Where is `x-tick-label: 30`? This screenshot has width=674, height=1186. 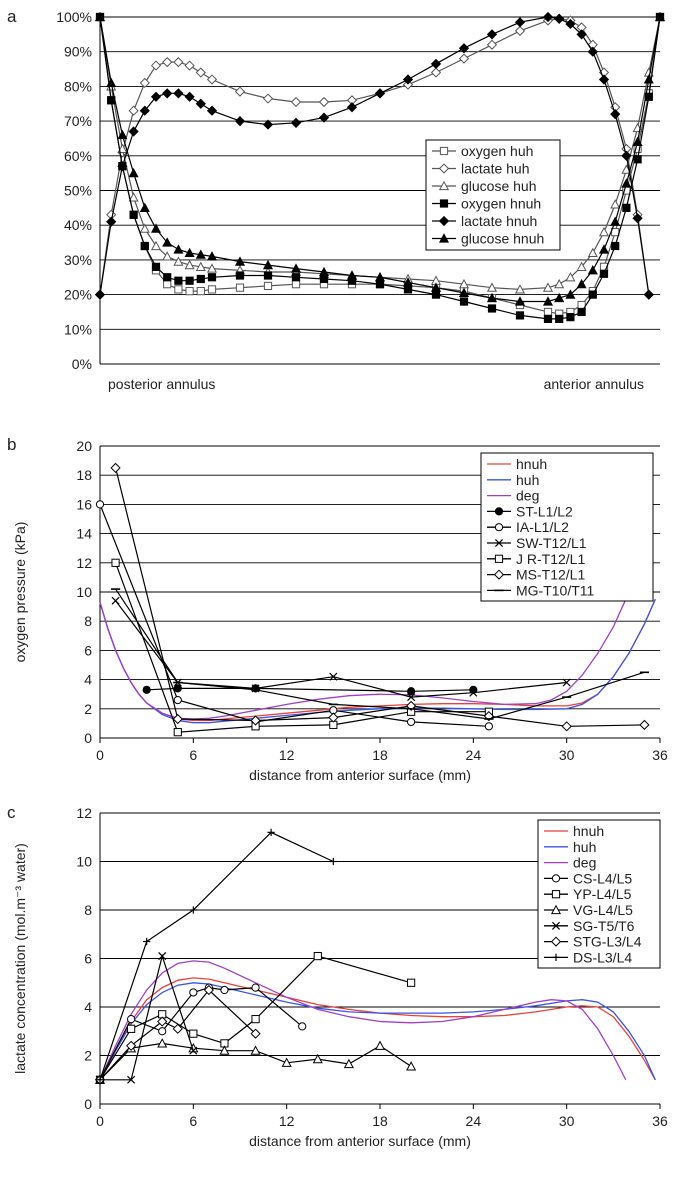 x-tick-label: 30 is located at coordinates (567, 755).